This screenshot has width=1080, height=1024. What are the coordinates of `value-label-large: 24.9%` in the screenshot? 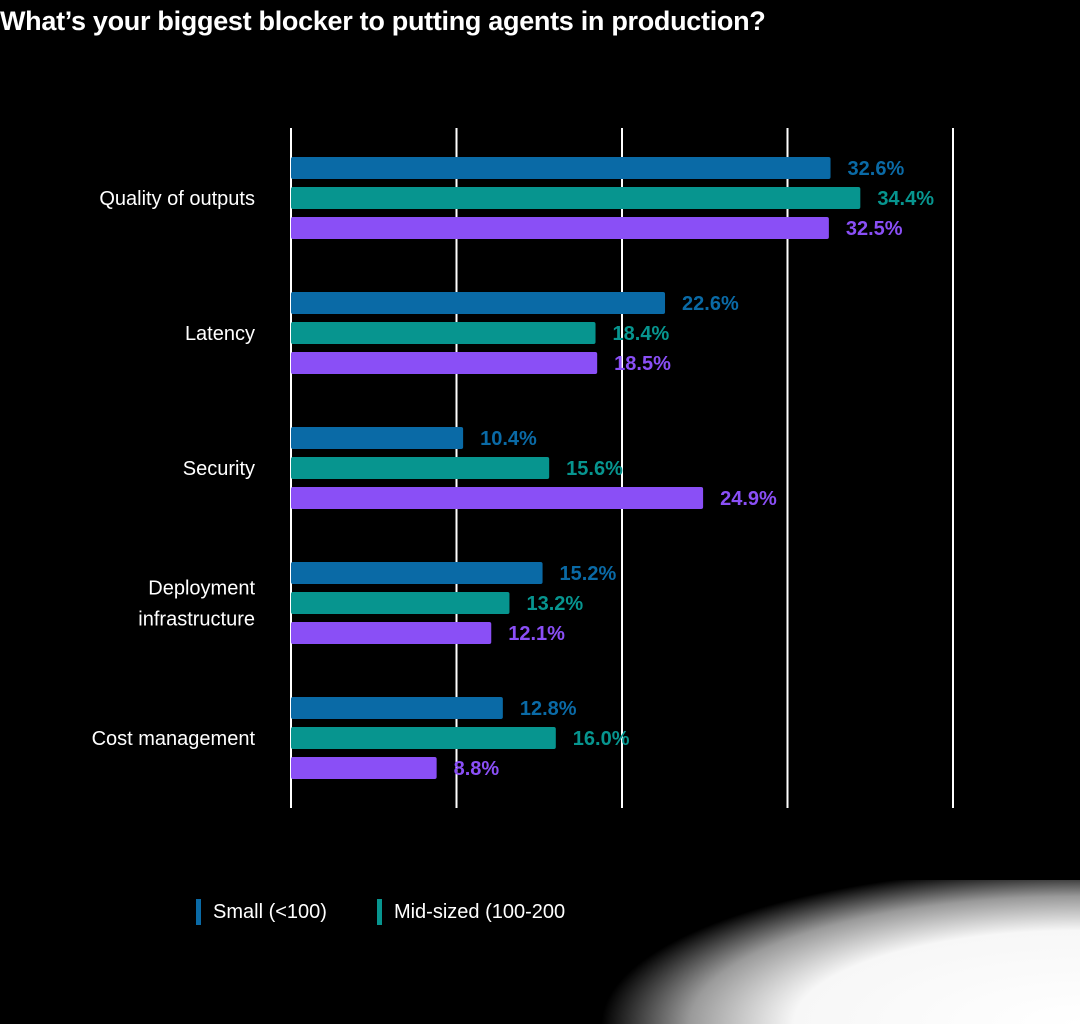 It's located at (748, 499).